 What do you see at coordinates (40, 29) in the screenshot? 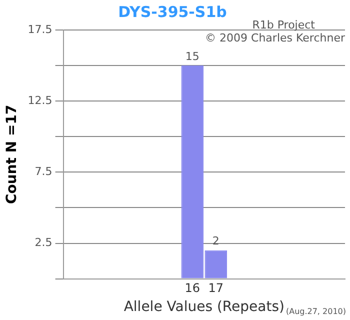
I see `y-tick-label: 17.5` at bounding box center [40, 29].